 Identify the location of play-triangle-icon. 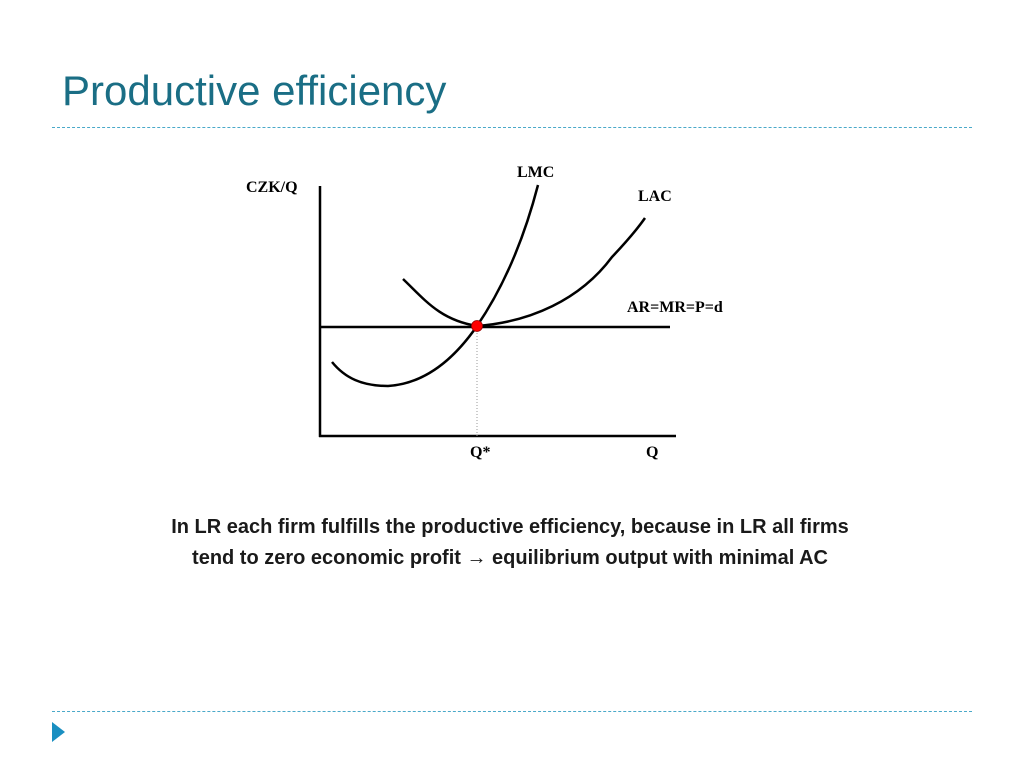
(58, 732).